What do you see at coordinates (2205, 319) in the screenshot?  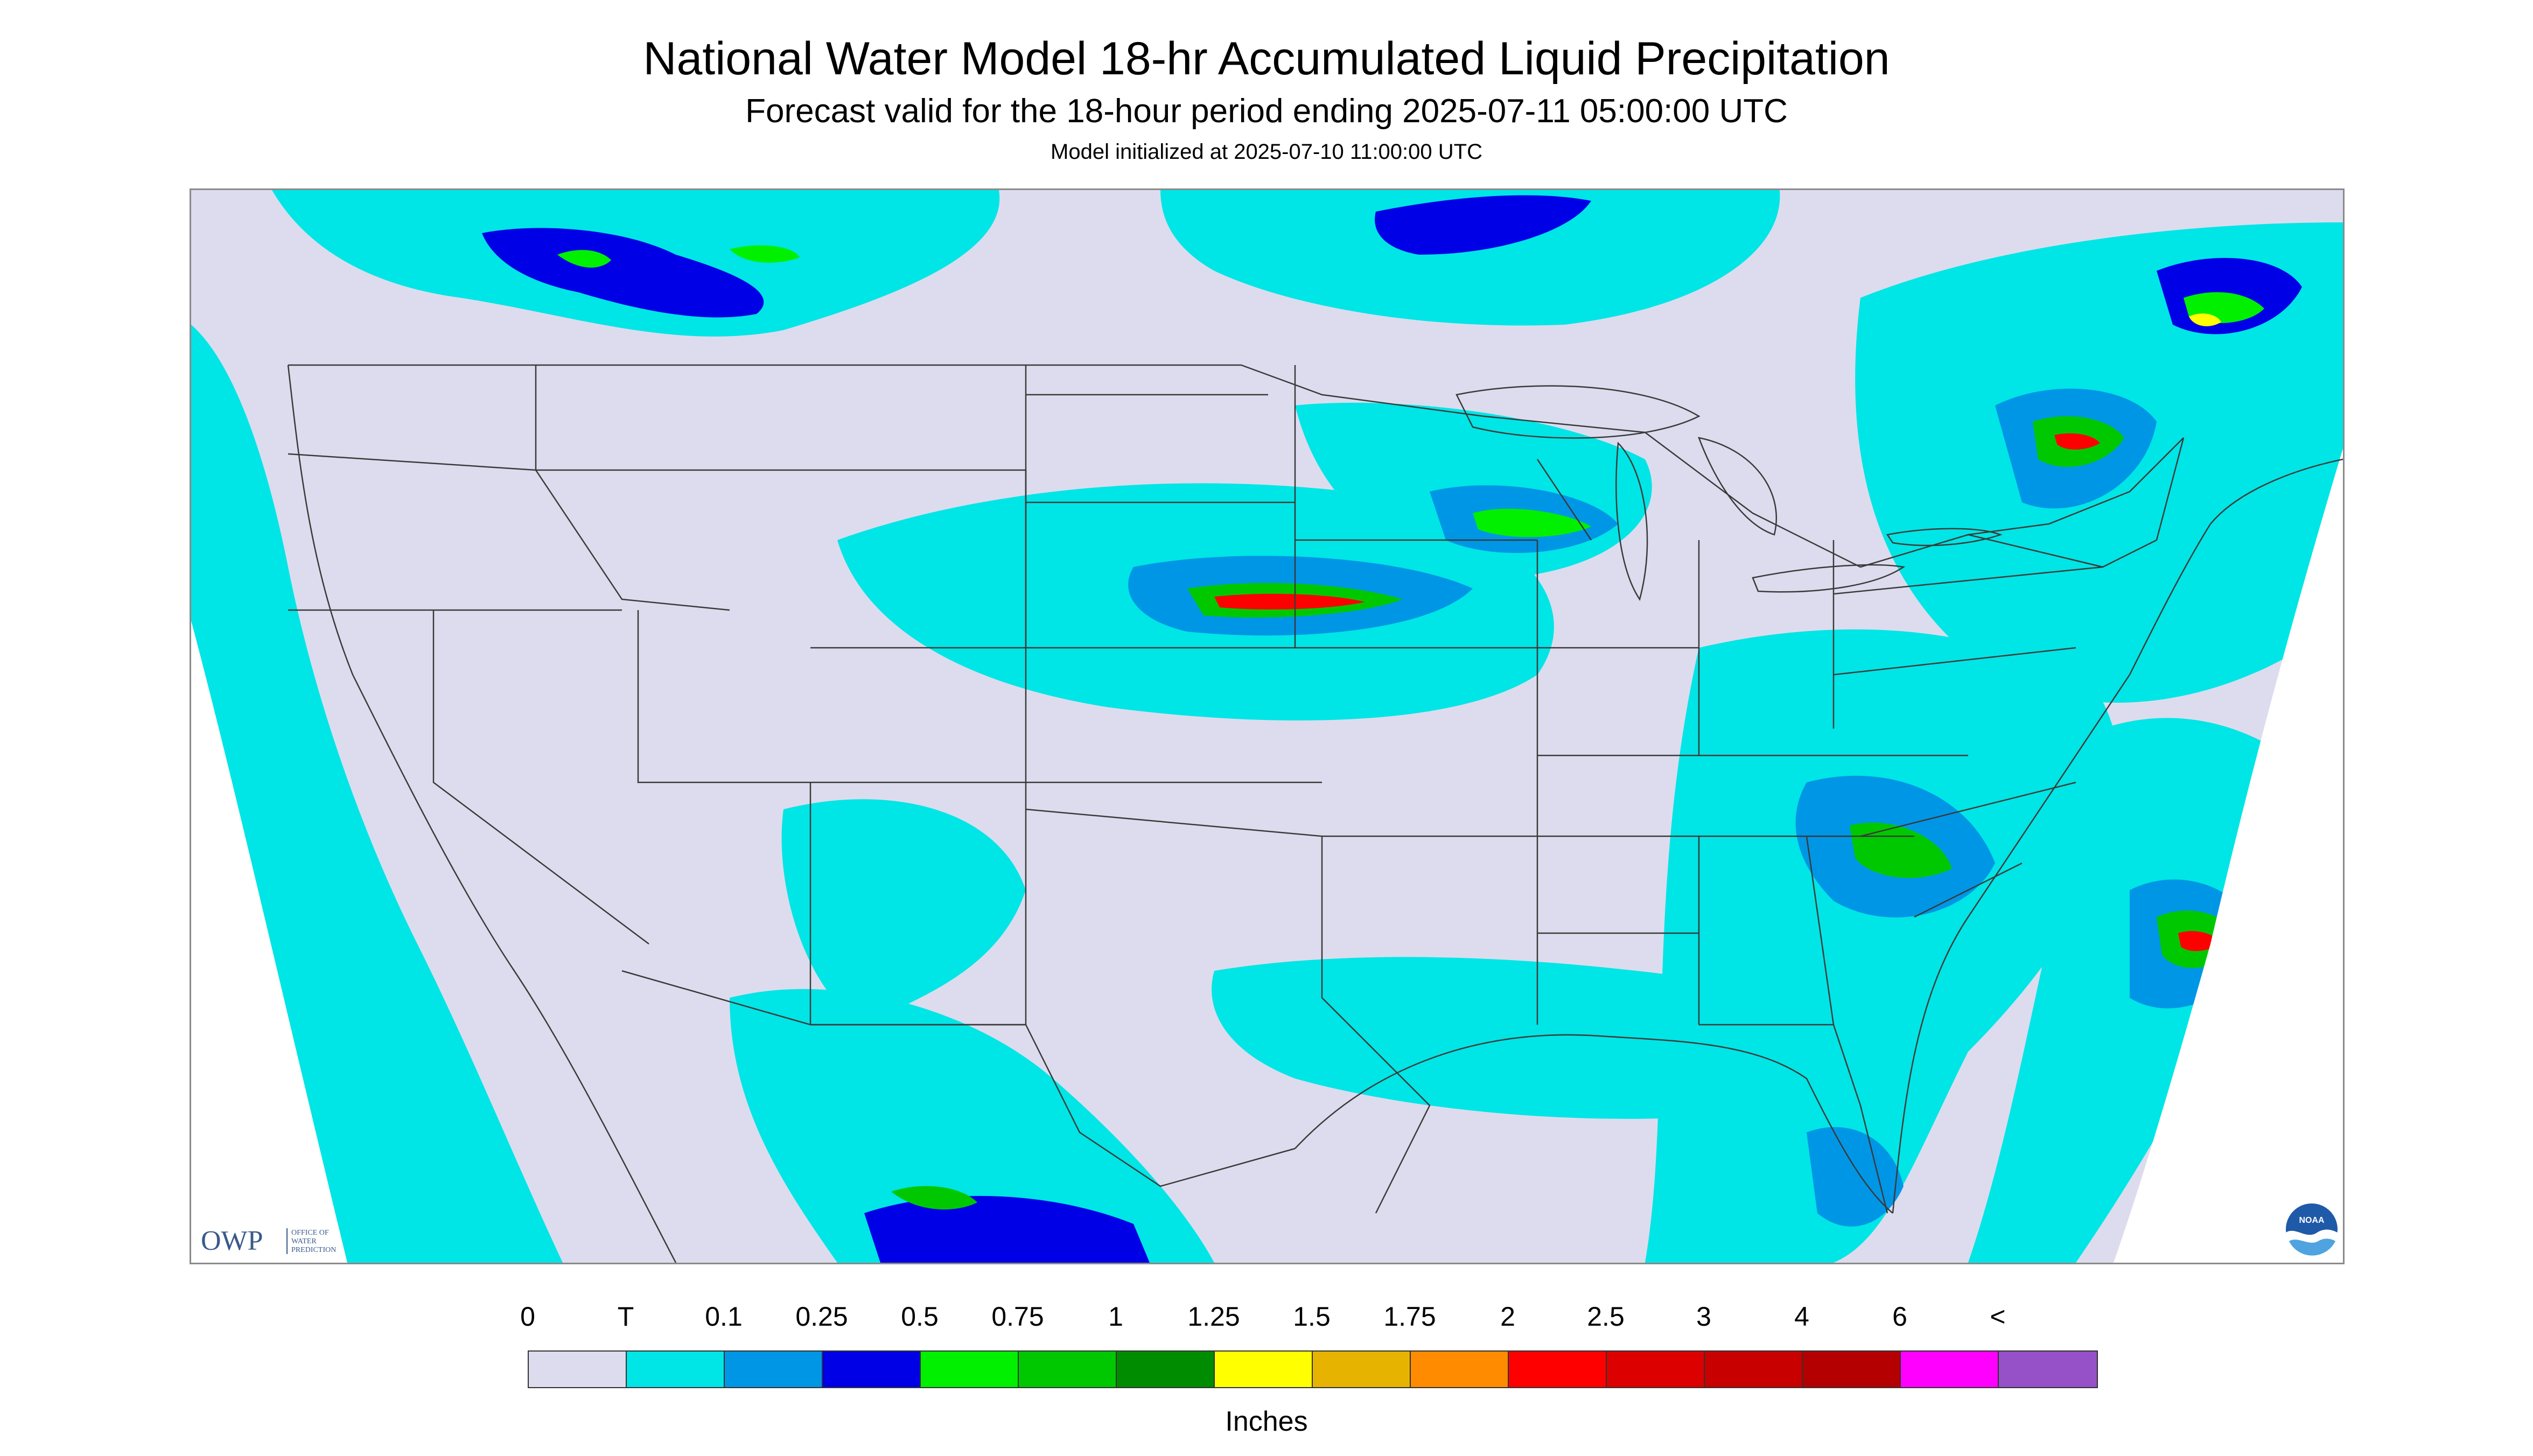 I see `precip-northeast-yellow` at bounding box center [2205, 319].